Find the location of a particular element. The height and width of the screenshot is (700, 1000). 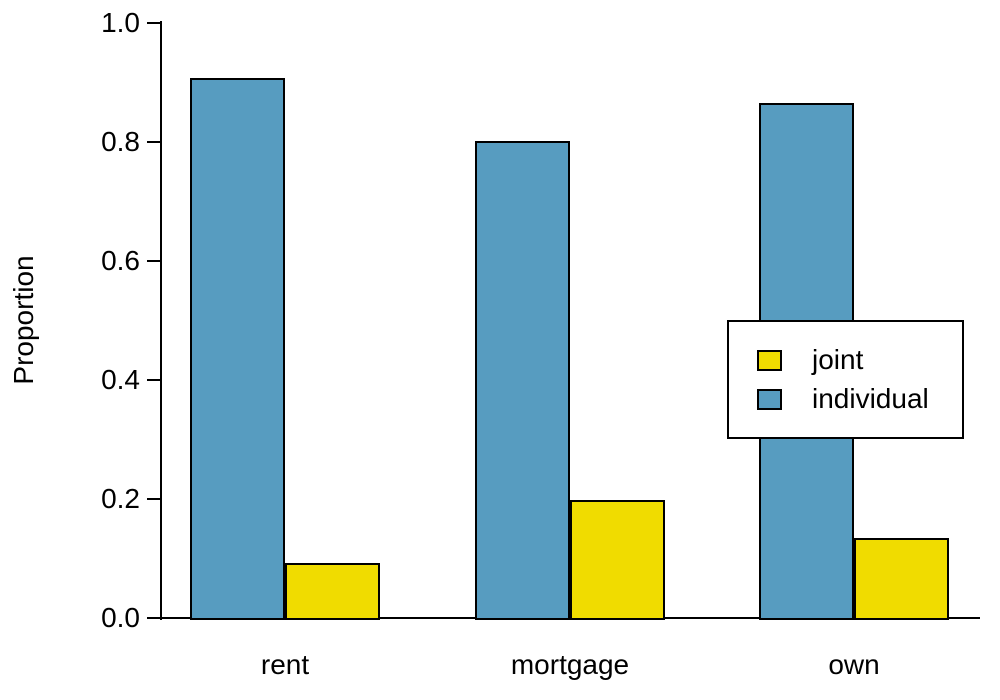

y-tick-mark-0.2 is located at coordinates (154, 499).